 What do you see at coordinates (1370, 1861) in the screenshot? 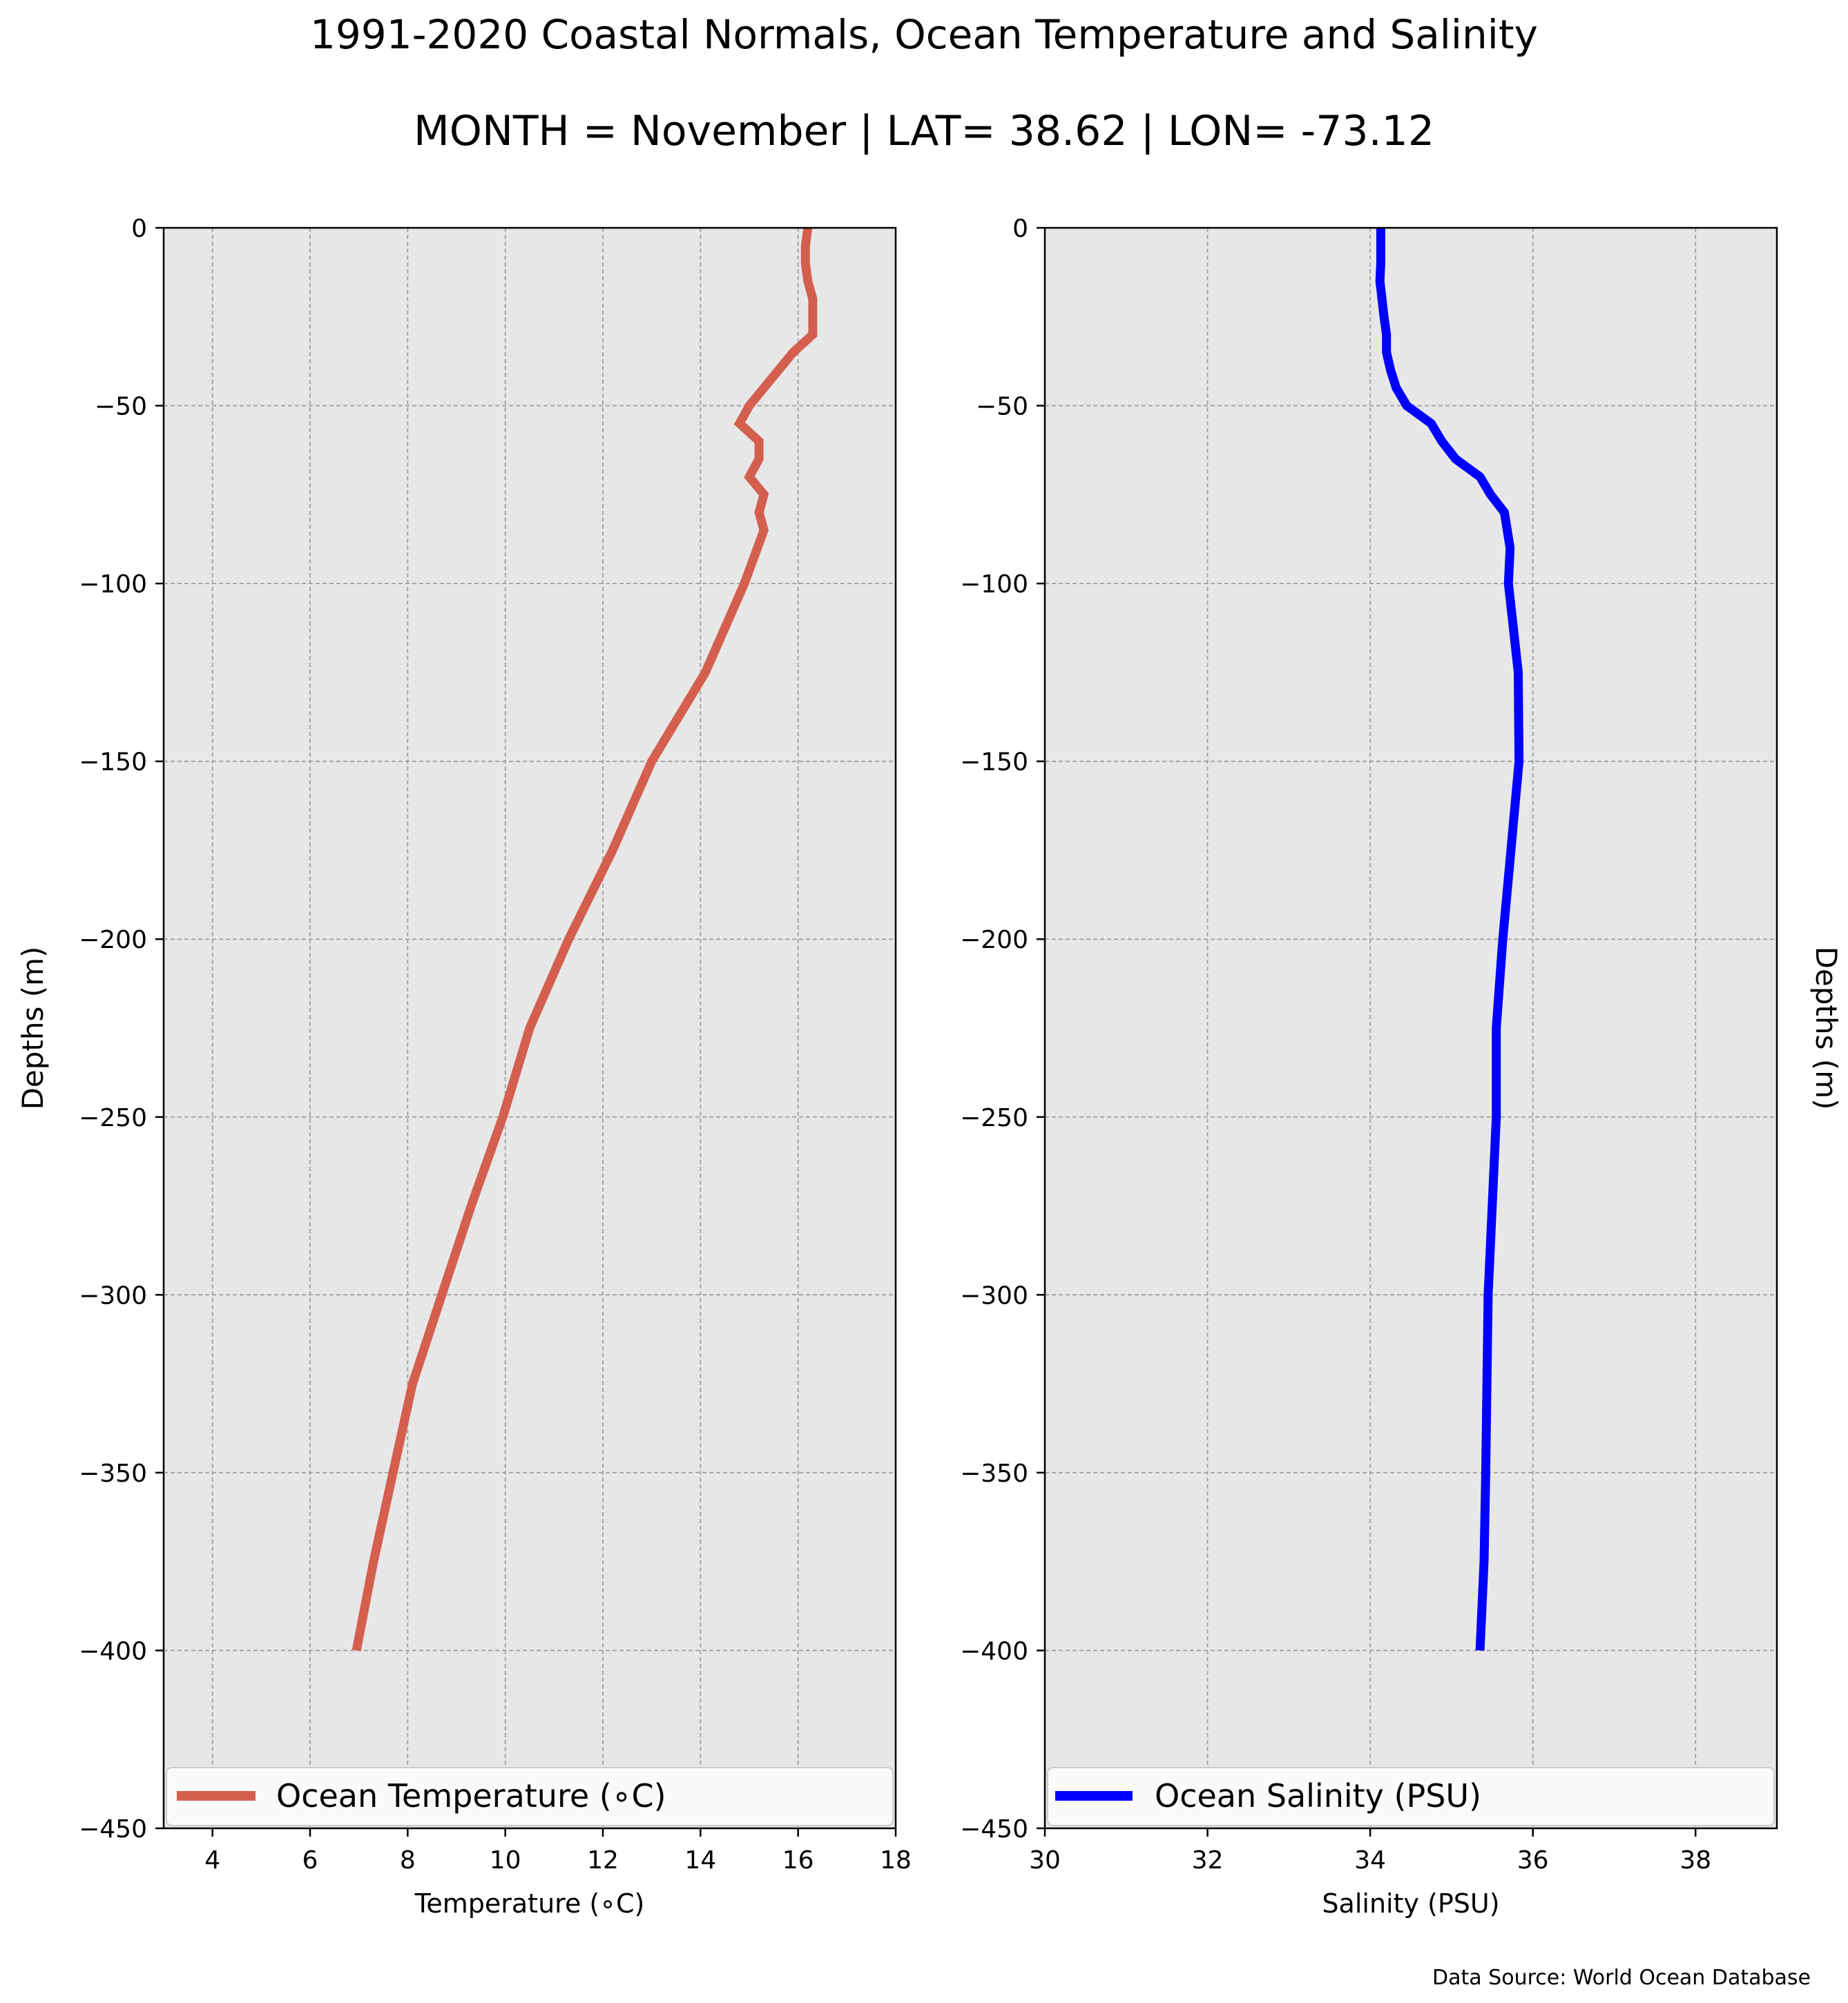
I see `salinity-x-tick-label: 34` at bounding box center [1370, 1861].